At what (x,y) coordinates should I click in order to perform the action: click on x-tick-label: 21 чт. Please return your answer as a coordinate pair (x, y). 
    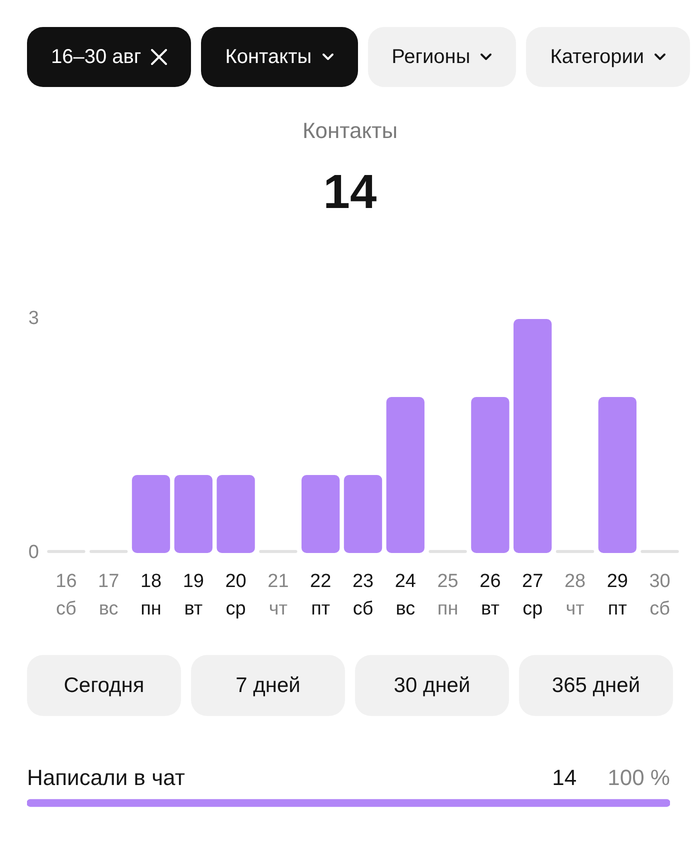
    Looking at the image, I should click on (278, 595).